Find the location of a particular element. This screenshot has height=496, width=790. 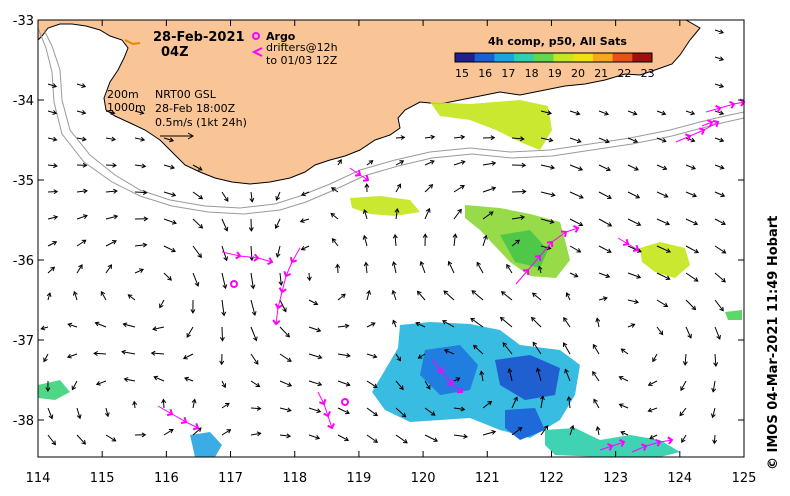

lat-tick-label: -36 is located at coordinates (23, 261).